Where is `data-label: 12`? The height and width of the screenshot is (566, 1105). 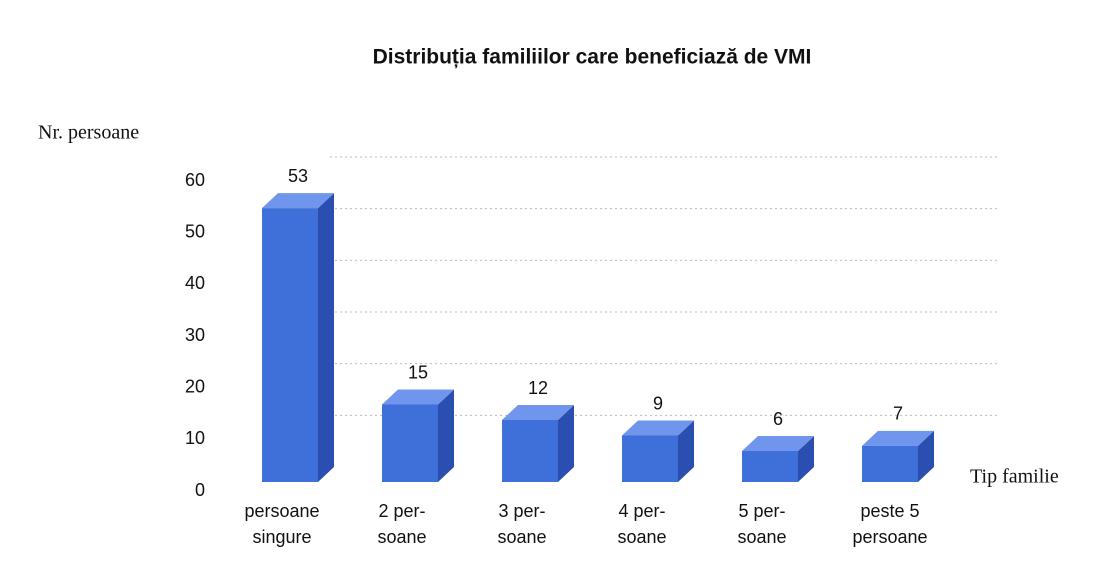
data-label: 12 is located at coordinates (538, 388).